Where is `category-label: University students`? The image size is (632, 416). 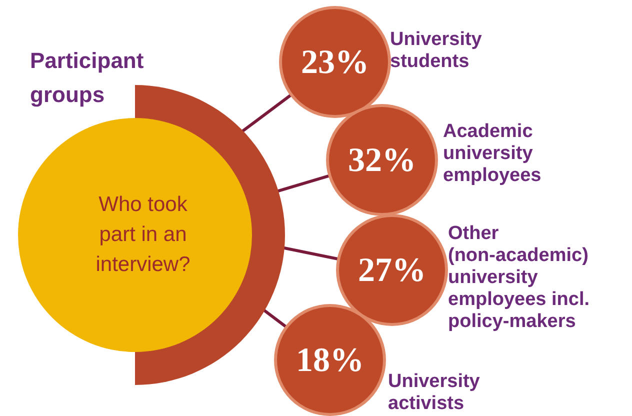 category-label: University students is located at coordinates (436, 50).